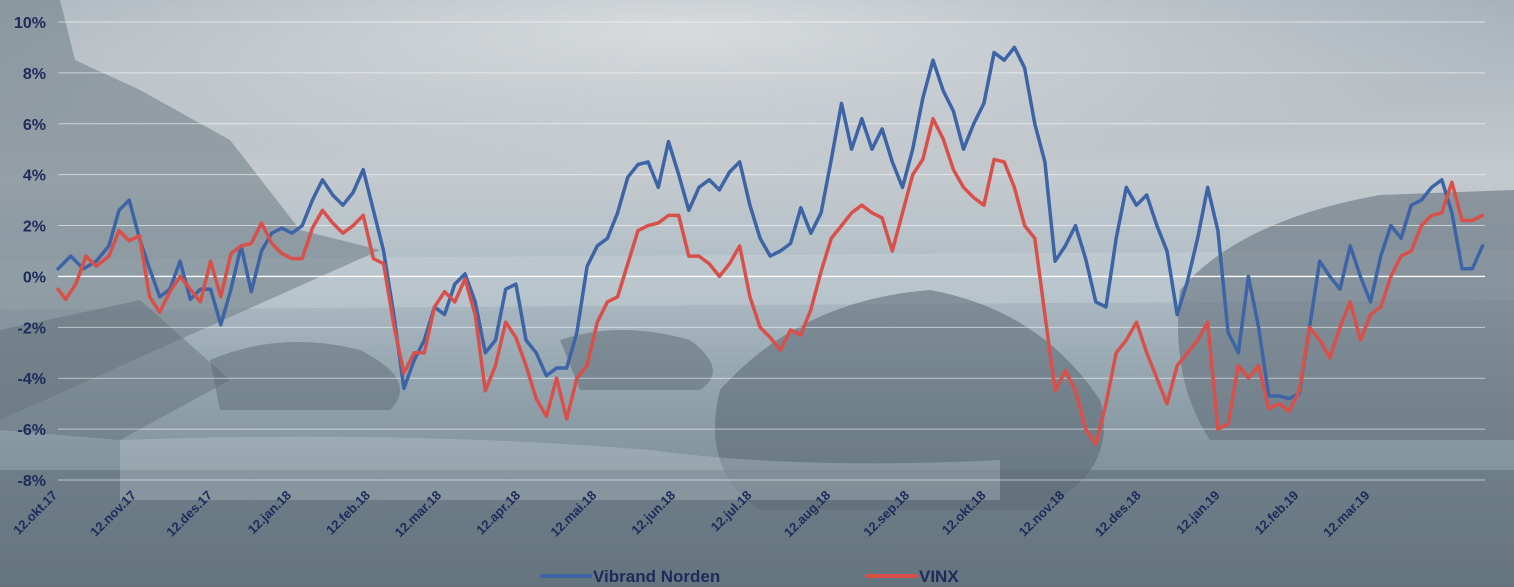  What do you see at coordinates (34, 277) in the screenshot?
I see `y-tick-label-4: 0%` at bounding box center [34, 277].